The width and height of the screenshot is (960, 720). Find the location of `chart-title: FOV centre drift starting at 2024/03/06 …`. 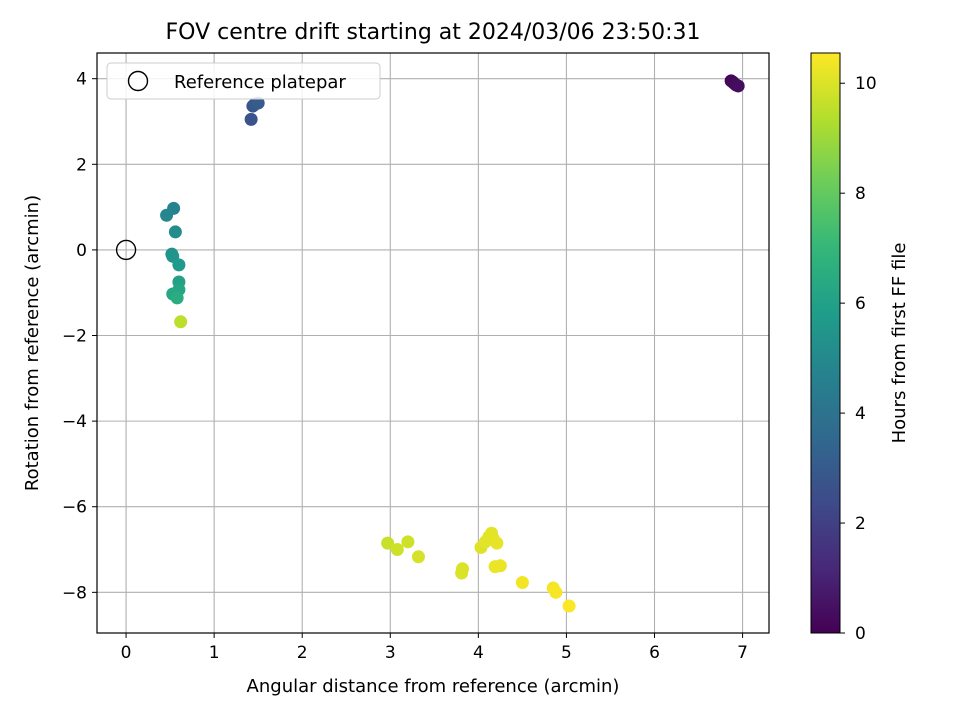

chart-title: FOV centre drift starting at 2024/03/06 … is located at coordinates (433, 32).